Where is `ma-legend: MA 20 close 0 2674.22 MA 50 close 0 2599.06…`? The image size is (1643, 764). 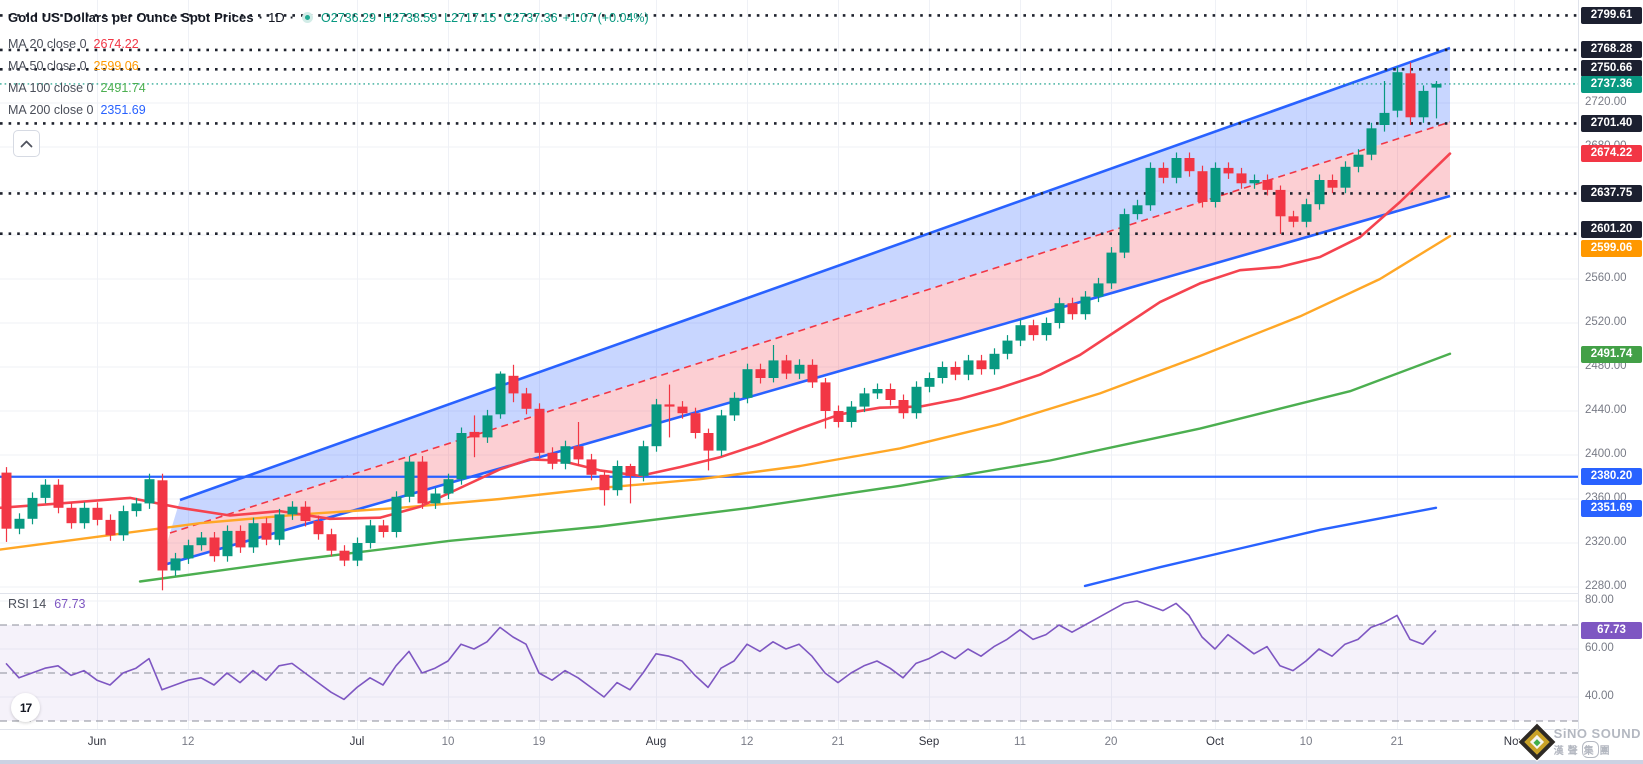
ma-legend: MA 20 close 0 2674.22 MA 50 close 0 2599.06… is located at coordinates (77, 77).